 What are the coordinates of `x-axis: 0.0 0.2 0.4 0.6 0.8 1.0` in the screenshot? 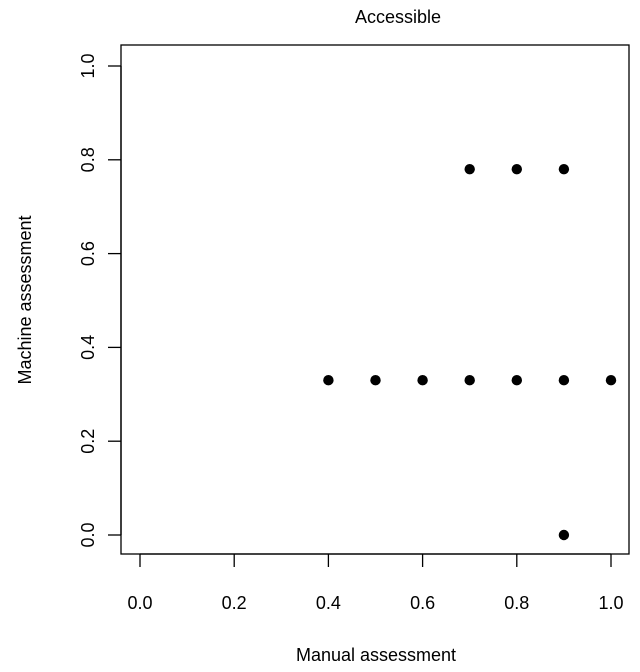 It's located at (375, 583).